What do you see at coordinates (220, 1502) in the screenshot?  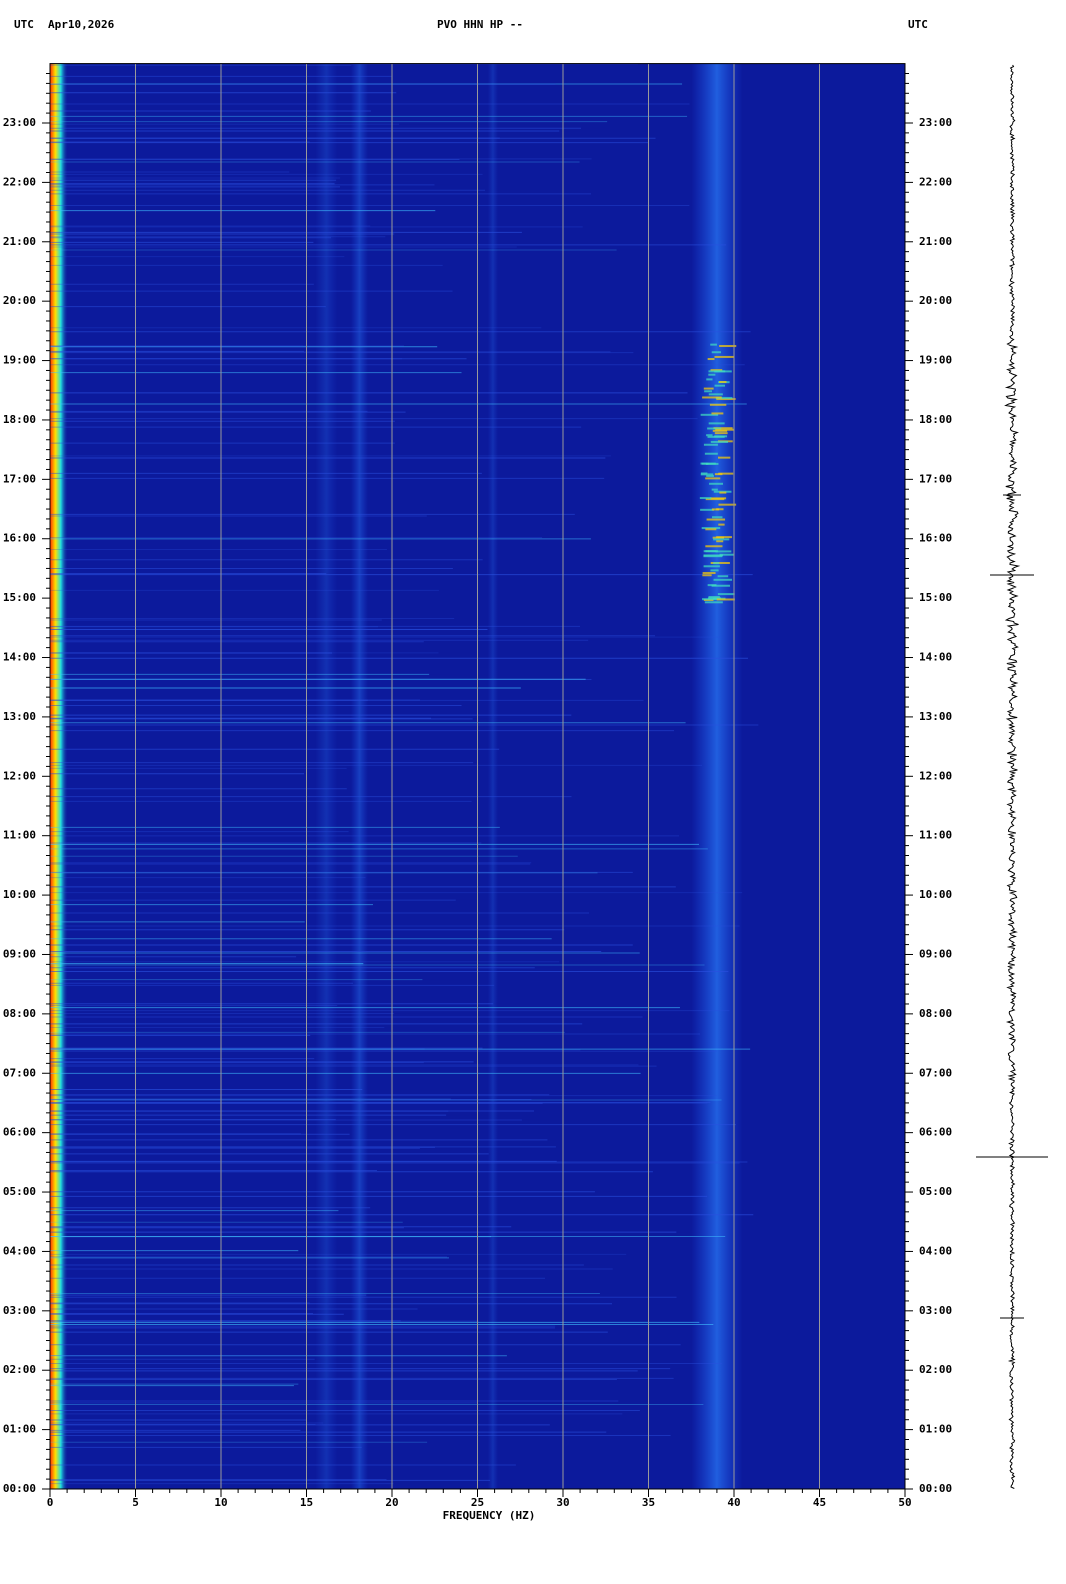 I see `x-tick-label: 10` at bounding box center [220, 1502].